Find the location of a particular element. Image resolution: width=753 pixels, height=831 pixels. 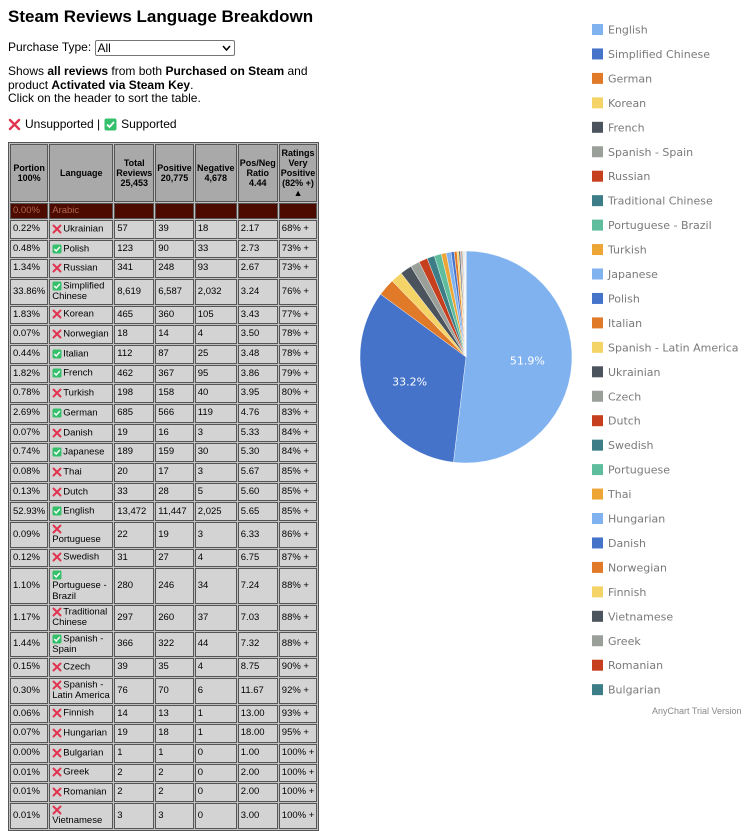

total-text: 33 is located at coordinates (122, 491).